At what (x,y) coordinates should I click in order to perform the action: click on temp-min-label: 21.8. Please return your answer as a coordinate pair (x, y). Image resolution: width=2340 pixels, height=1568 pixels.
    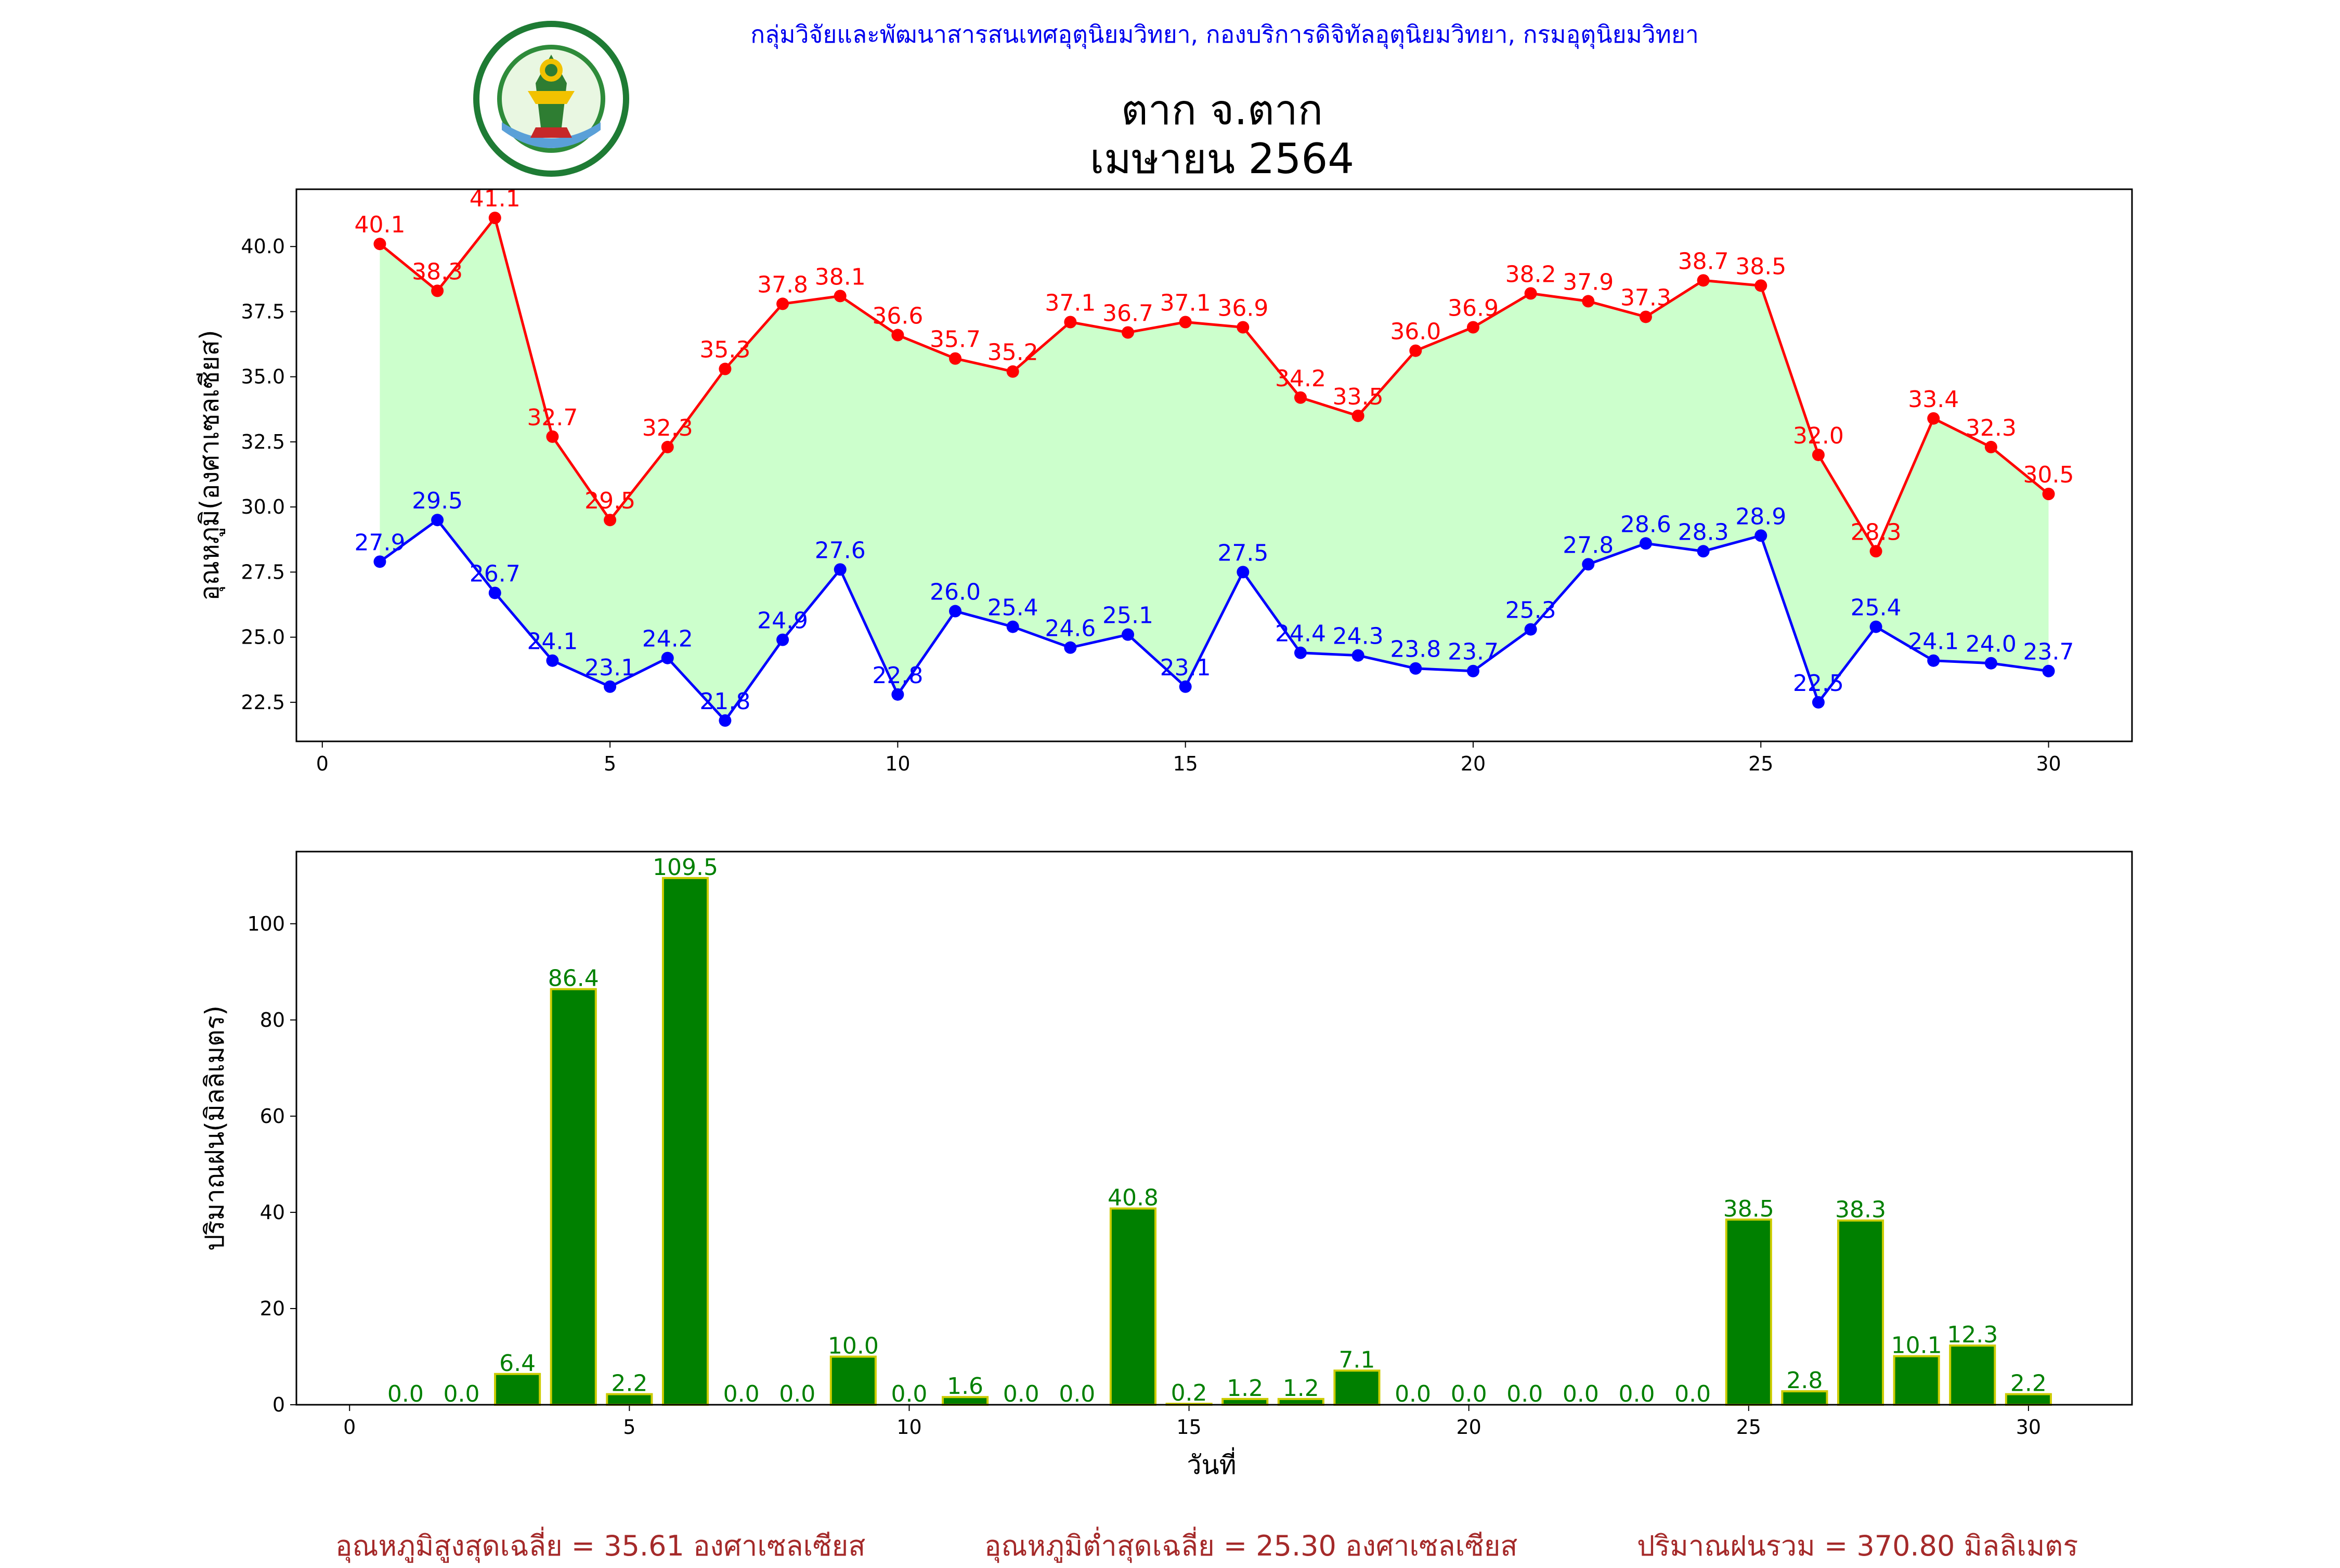
    Looking at the image, I should click on (724, 701).